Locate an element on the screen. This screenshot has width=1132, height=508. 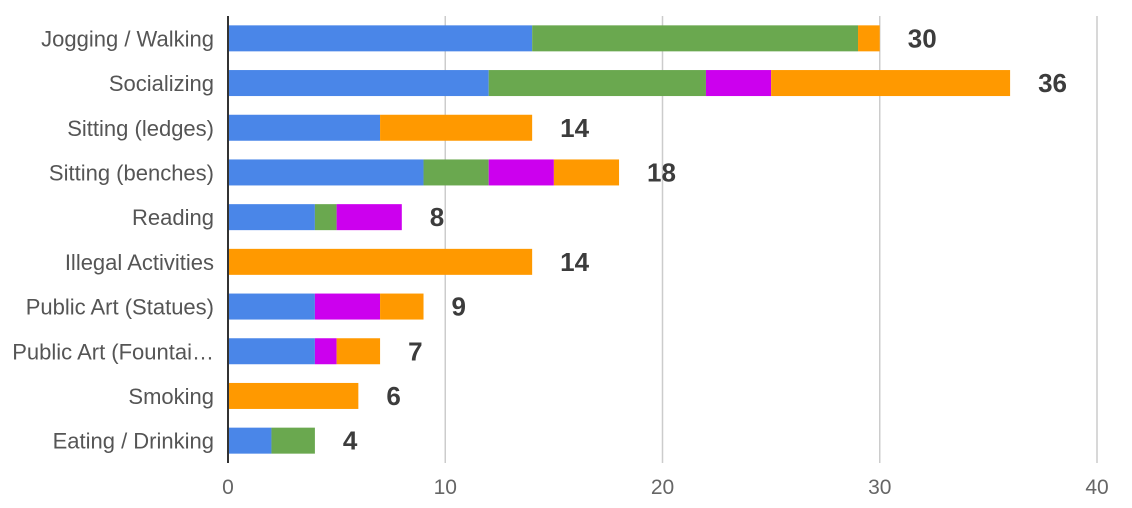
category-label: Sitting (ledges) is located at coordinates (140, 128).